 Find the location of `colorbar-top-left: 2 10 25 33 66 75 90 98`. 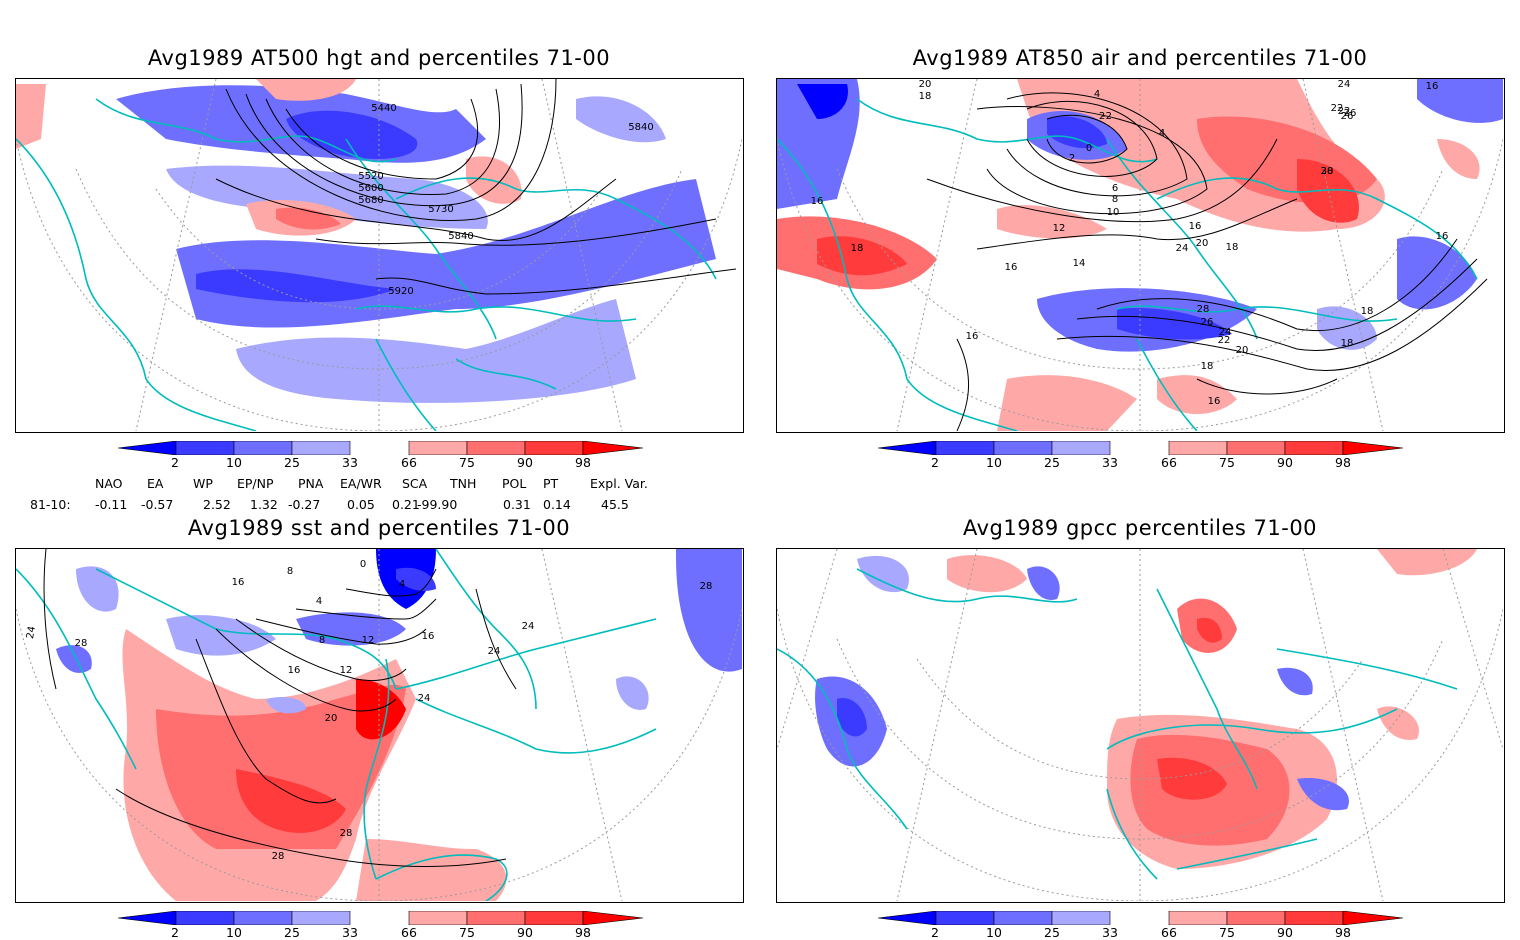

colorbar-top-left: 2 10 25 33 66 75 90 98 is located at coordinates (380, 455).